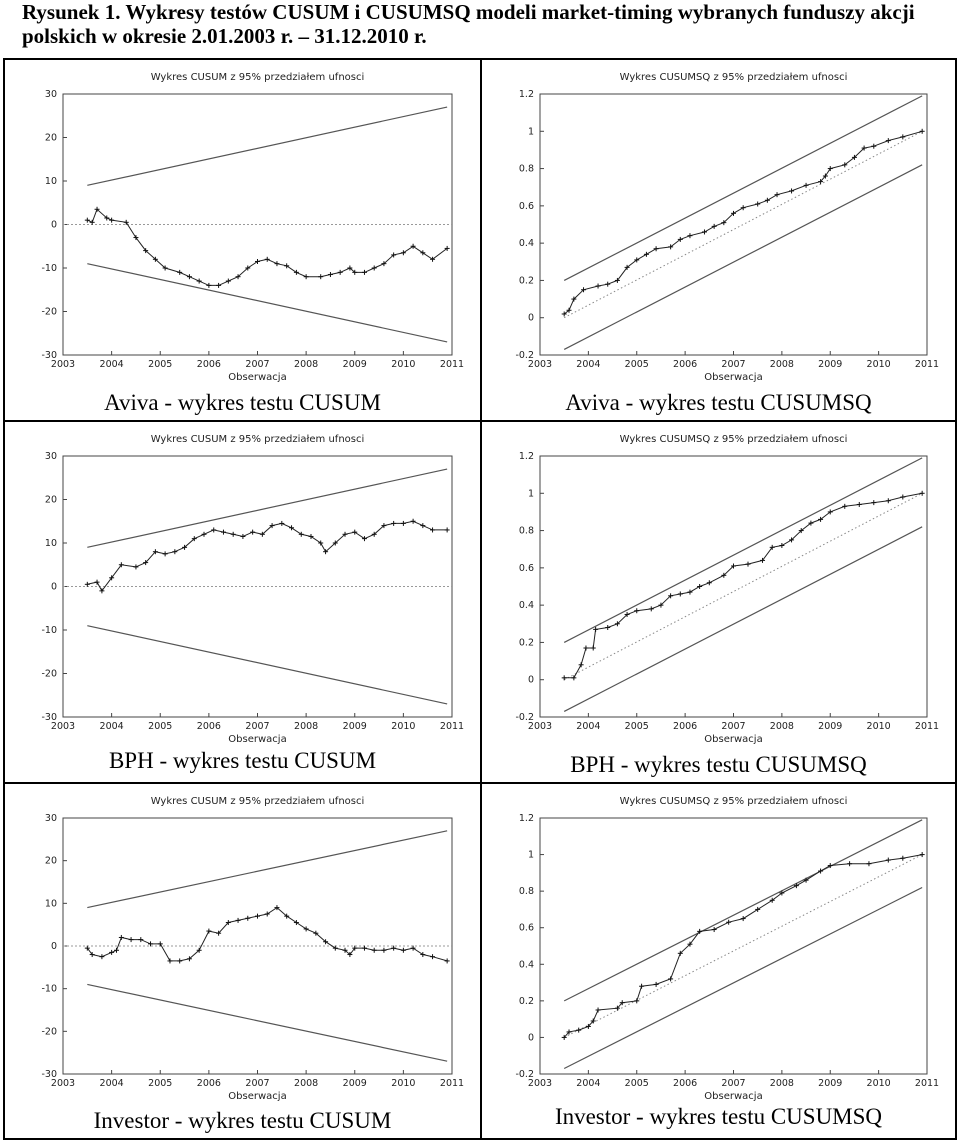 Image resolution: width=960 pixels, height=1145 pixels. I want to click on x-axis-label: Obserwacja, so click(733, 1096).